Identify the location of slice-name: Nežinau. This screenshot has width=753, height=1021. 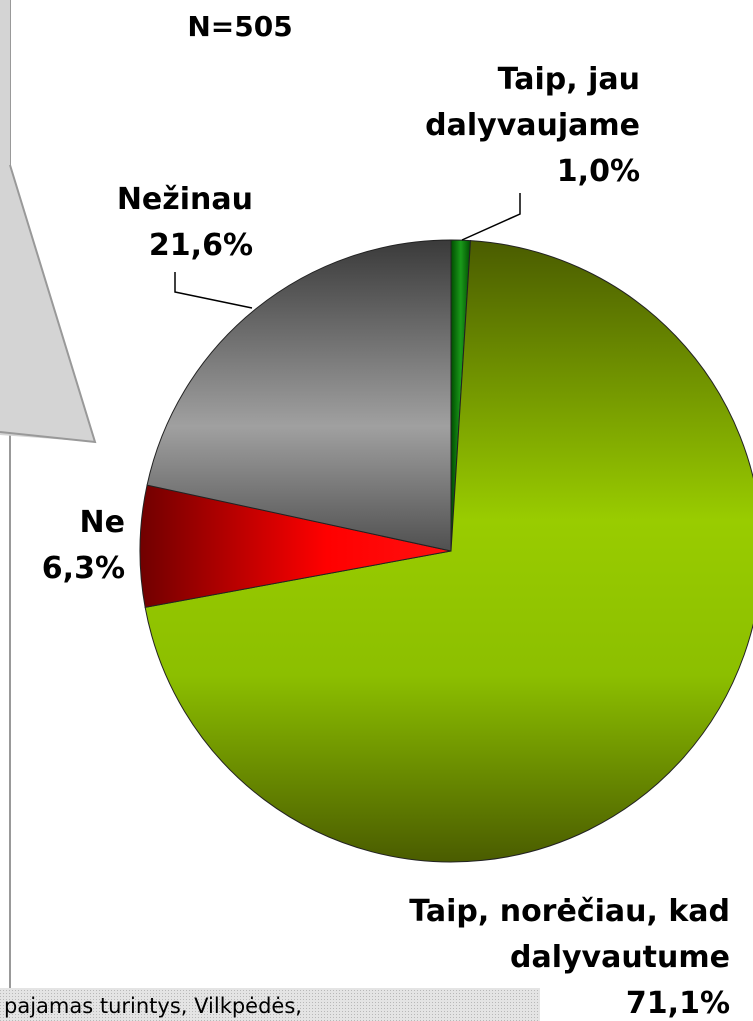
(184, 199).